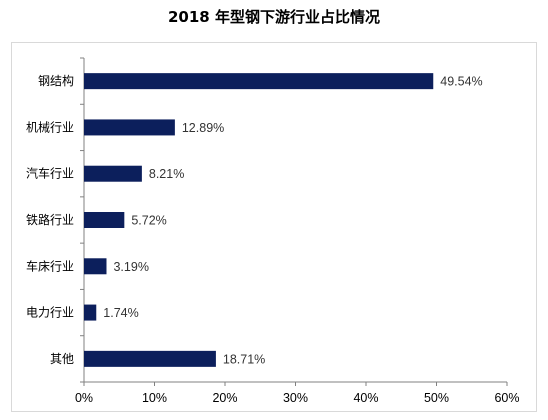  I want to click on category-label: 电力行业, so click(50, 313).